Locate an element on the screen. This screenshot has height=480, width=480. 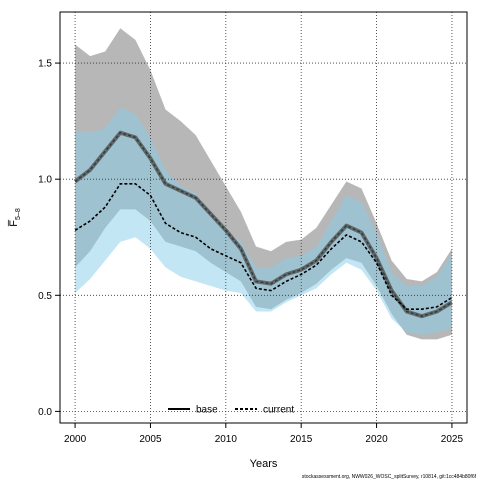
x-tick-label: 2020 is located at coordinates (376, 439).